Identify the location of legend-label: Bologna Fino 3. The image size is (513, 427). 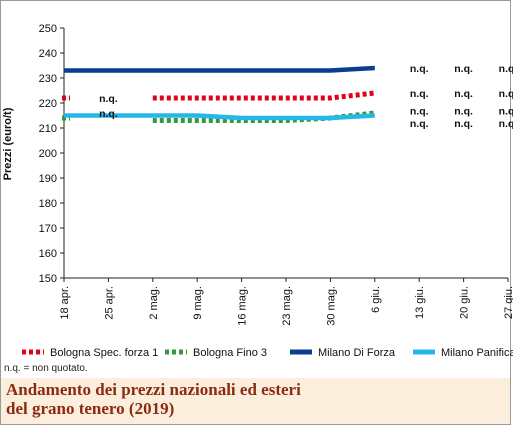
(230, 353).